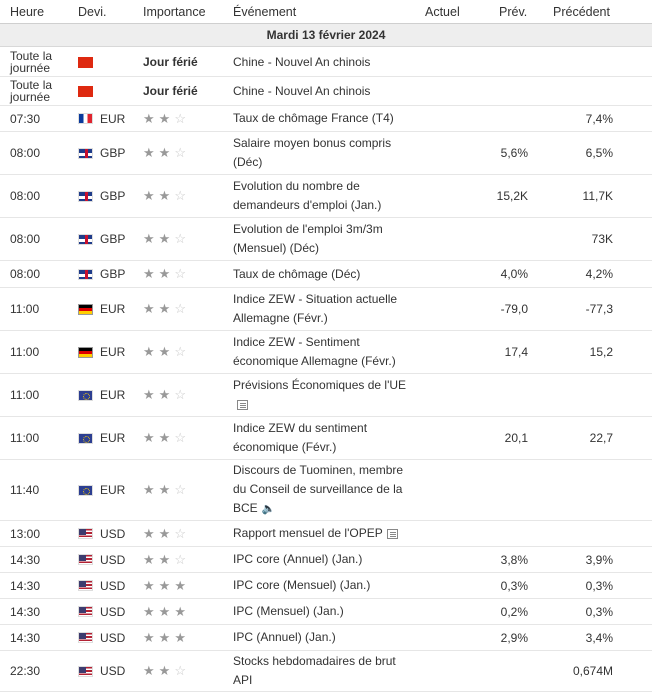 The width and height of the screenshot is (652, 692). I want to click on col-header-time: Heure, so click(27, 12).